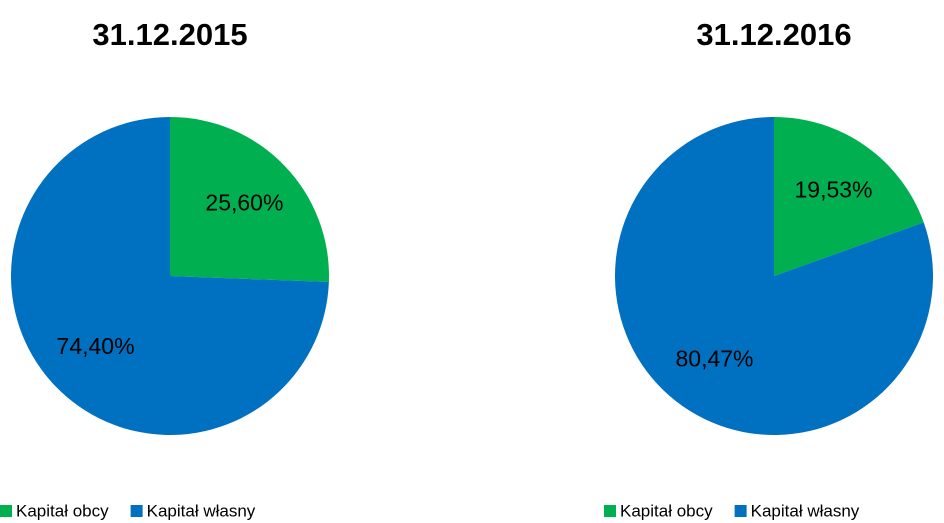 This screenshot has width=944, height=523. Describe the element at coordinates (244, 202) in the screenshot. I see `data-label: 25,60%` at that location.